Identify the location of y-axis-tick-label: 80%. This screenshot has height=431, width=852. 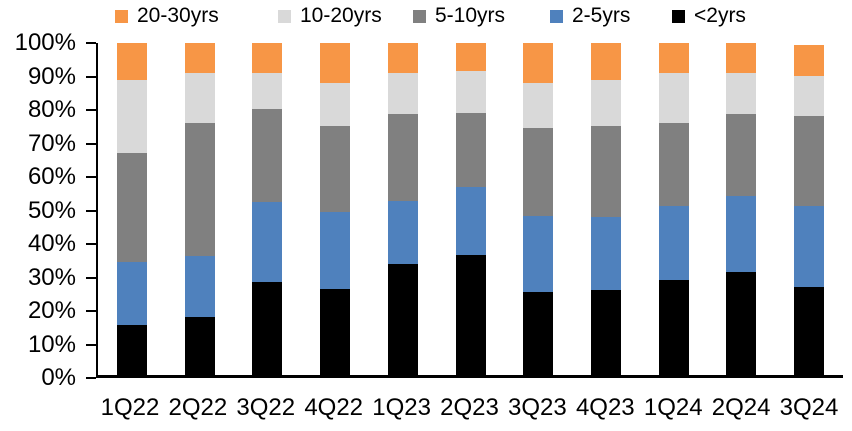
(51, 109).